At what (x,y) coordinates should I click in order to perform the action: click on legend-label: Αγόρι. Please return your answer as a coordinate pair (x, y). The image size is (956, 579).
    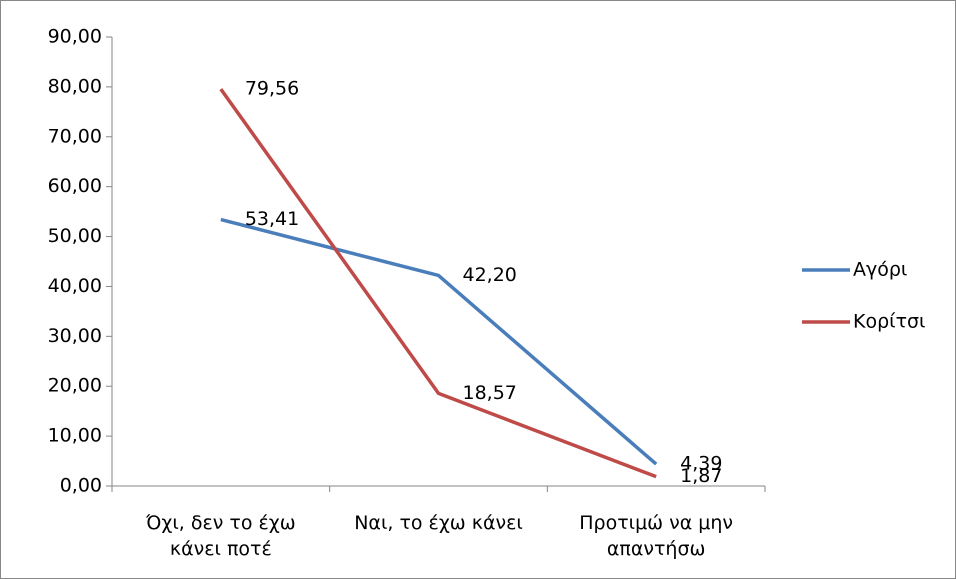
    Looking at the image, I should click on (880, 270).